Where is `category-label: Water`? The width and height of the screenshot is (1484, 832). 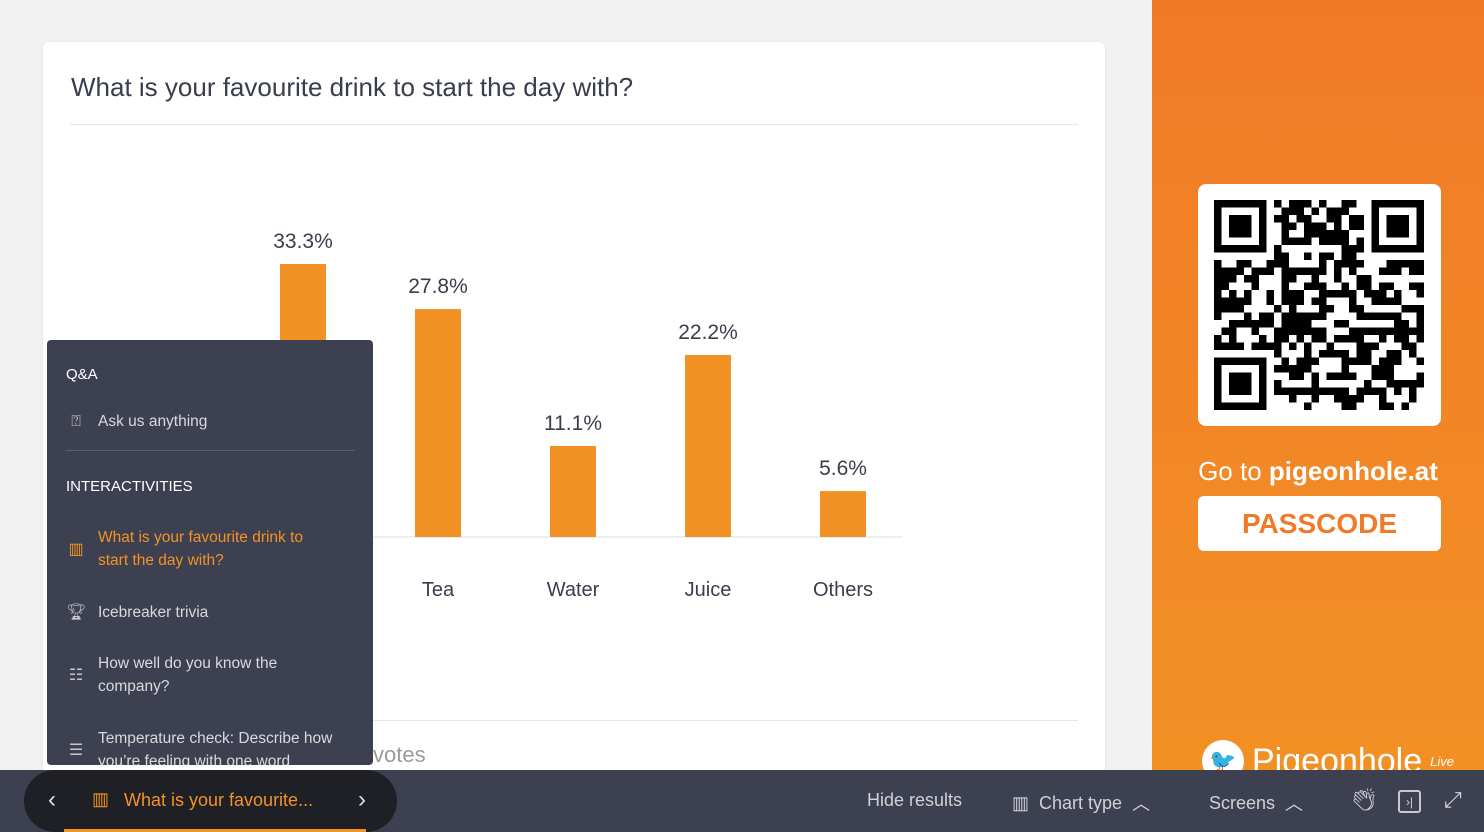
category-label: Water is located at coordinates (573, 590).